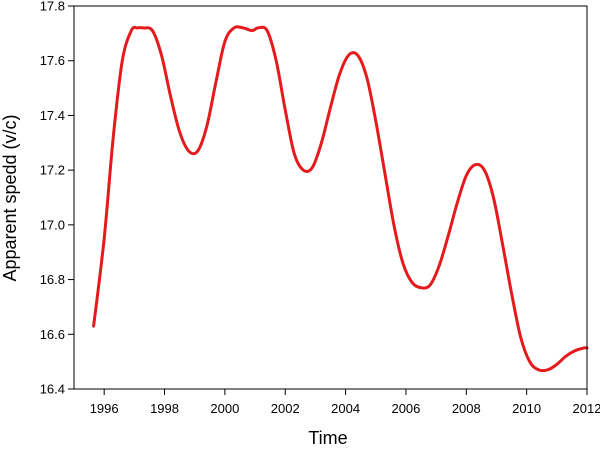 The width and height of the screenshot is (600, 451). I want to click on x-tick-label: 2002, so click(285, 408).